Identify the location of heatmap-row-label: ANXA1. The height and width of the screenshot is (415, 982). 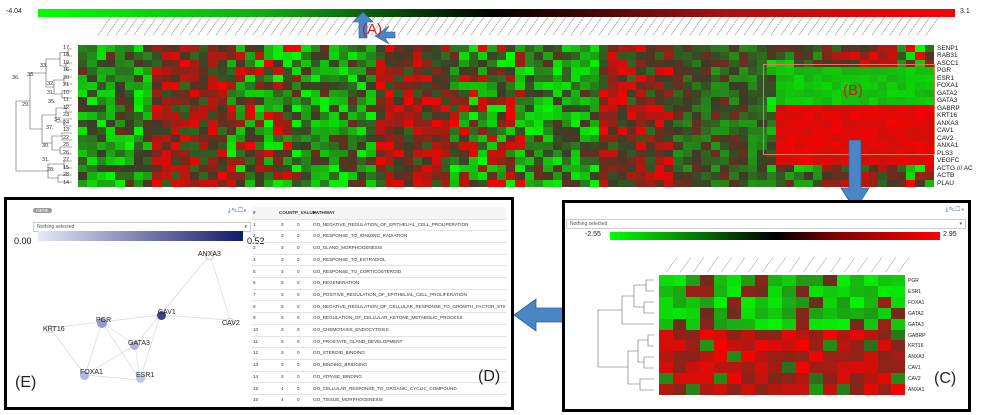
(948, 146).